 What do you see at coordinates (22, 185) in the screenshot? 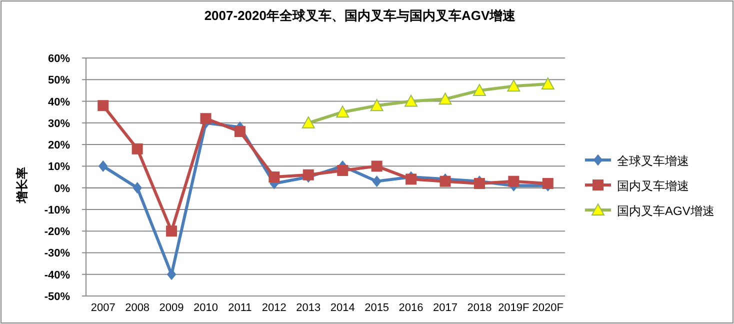
I see `y-axis-title: 增长率` at bounding box center [22, 185].